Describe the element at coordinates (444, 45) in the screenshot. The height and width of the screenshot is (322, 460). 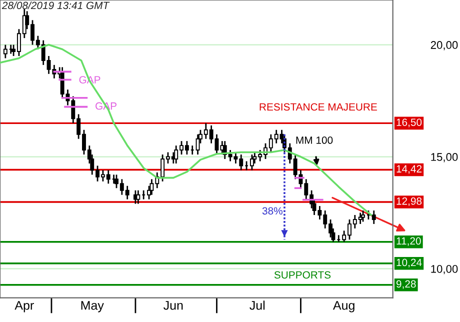
I see `y-tick-label: 20,00` at that location.